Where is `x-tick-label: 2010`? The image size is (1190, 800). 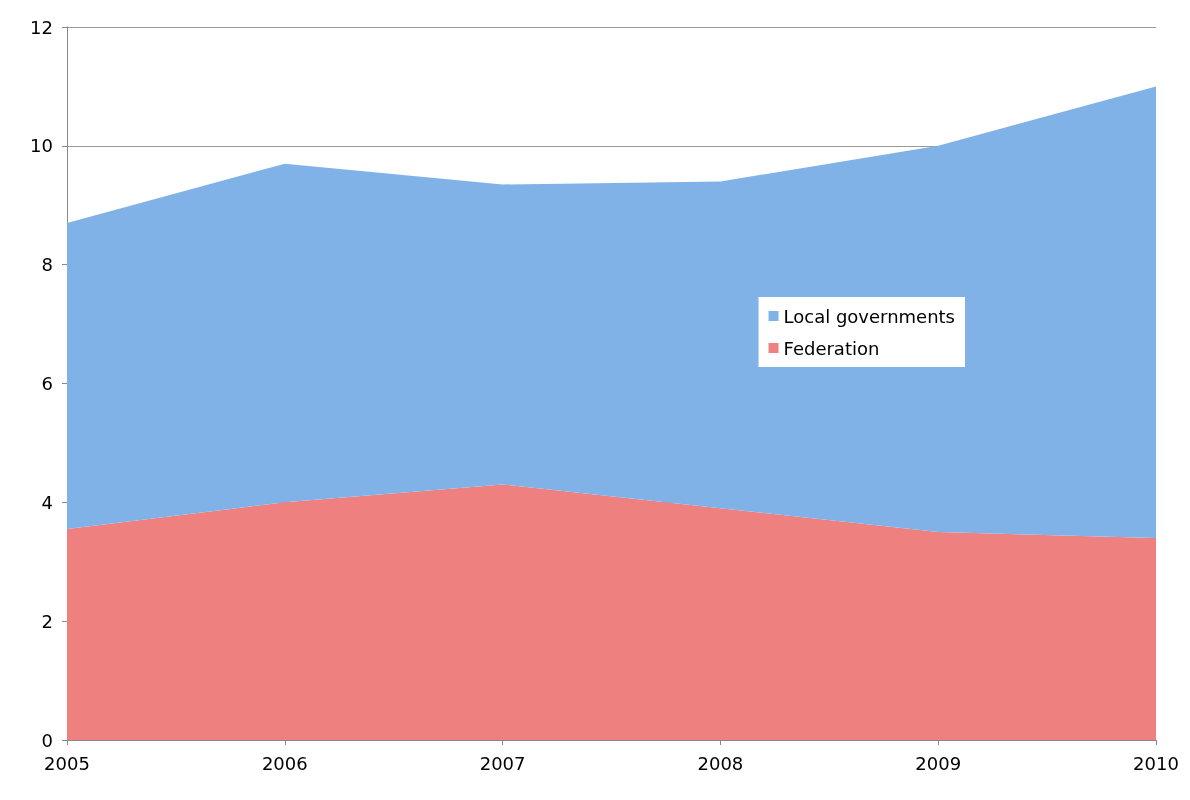
x-tick-label: 2010 is located at coordinates (1156, 763).